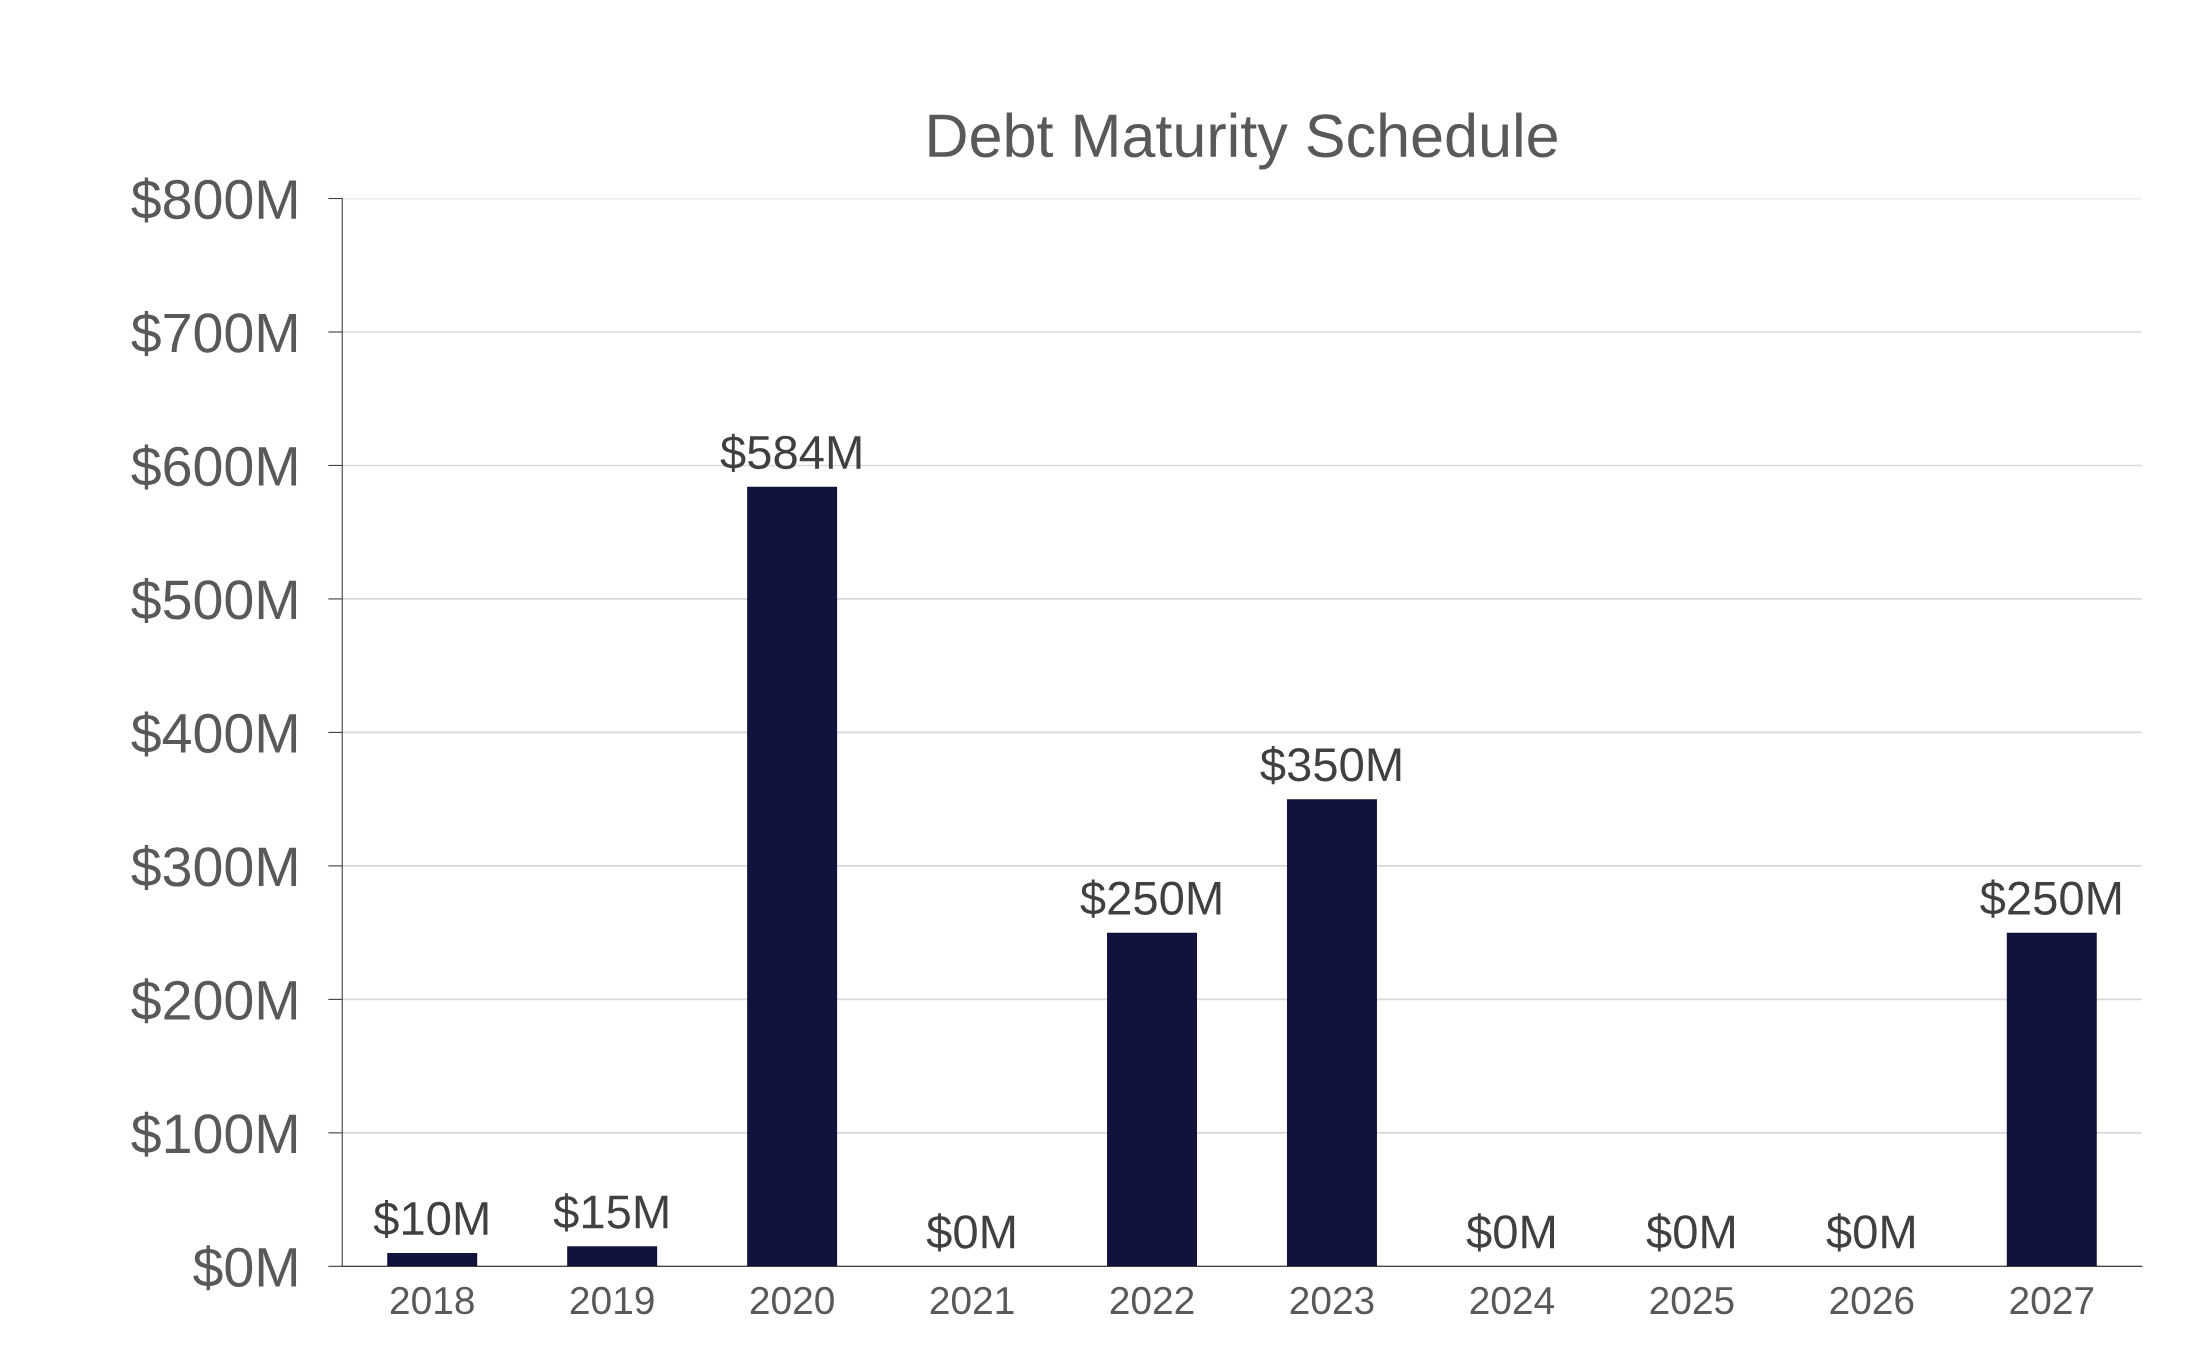 This screenshot has height=1369, width=2208. What do you see at coordinates (1872, 1300) in the screenshot?
I see `x-tick-label: 2026` at bounding box center [1872, 1300].